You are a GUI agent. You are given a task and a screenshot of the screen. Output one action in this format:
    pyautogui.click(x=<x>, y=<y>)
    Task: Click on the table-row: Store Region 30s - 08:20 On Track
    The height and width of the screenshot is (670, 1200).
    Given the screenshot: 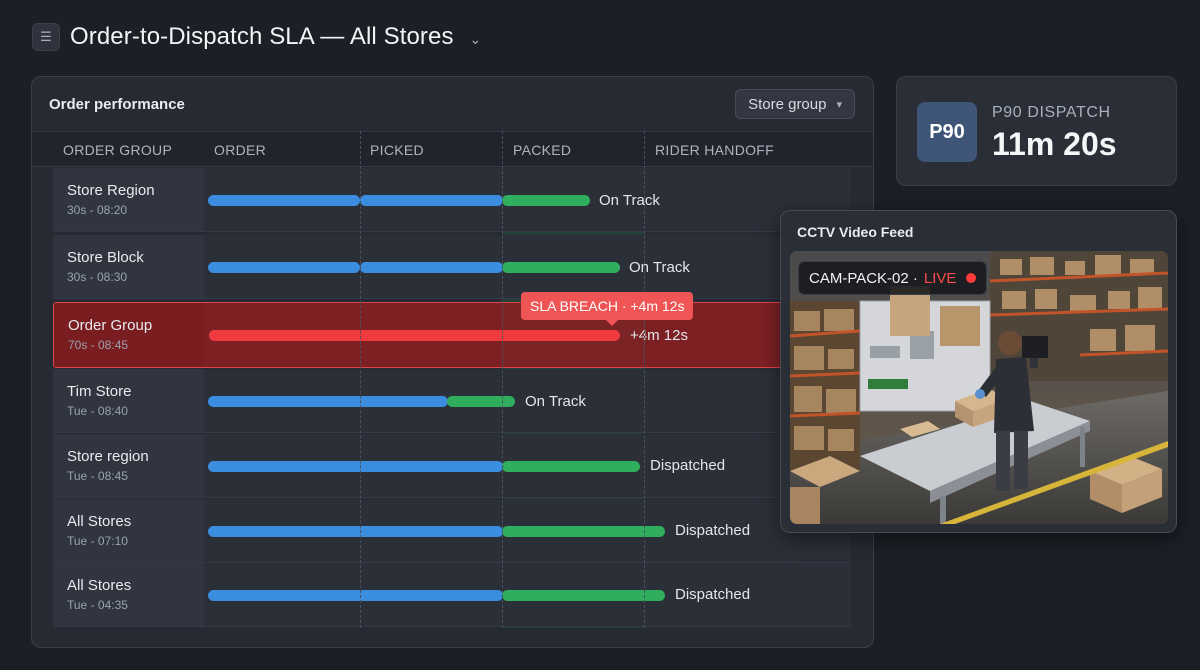 What is the action you would take?
    pyautogui.click(x=452, y=200)
    